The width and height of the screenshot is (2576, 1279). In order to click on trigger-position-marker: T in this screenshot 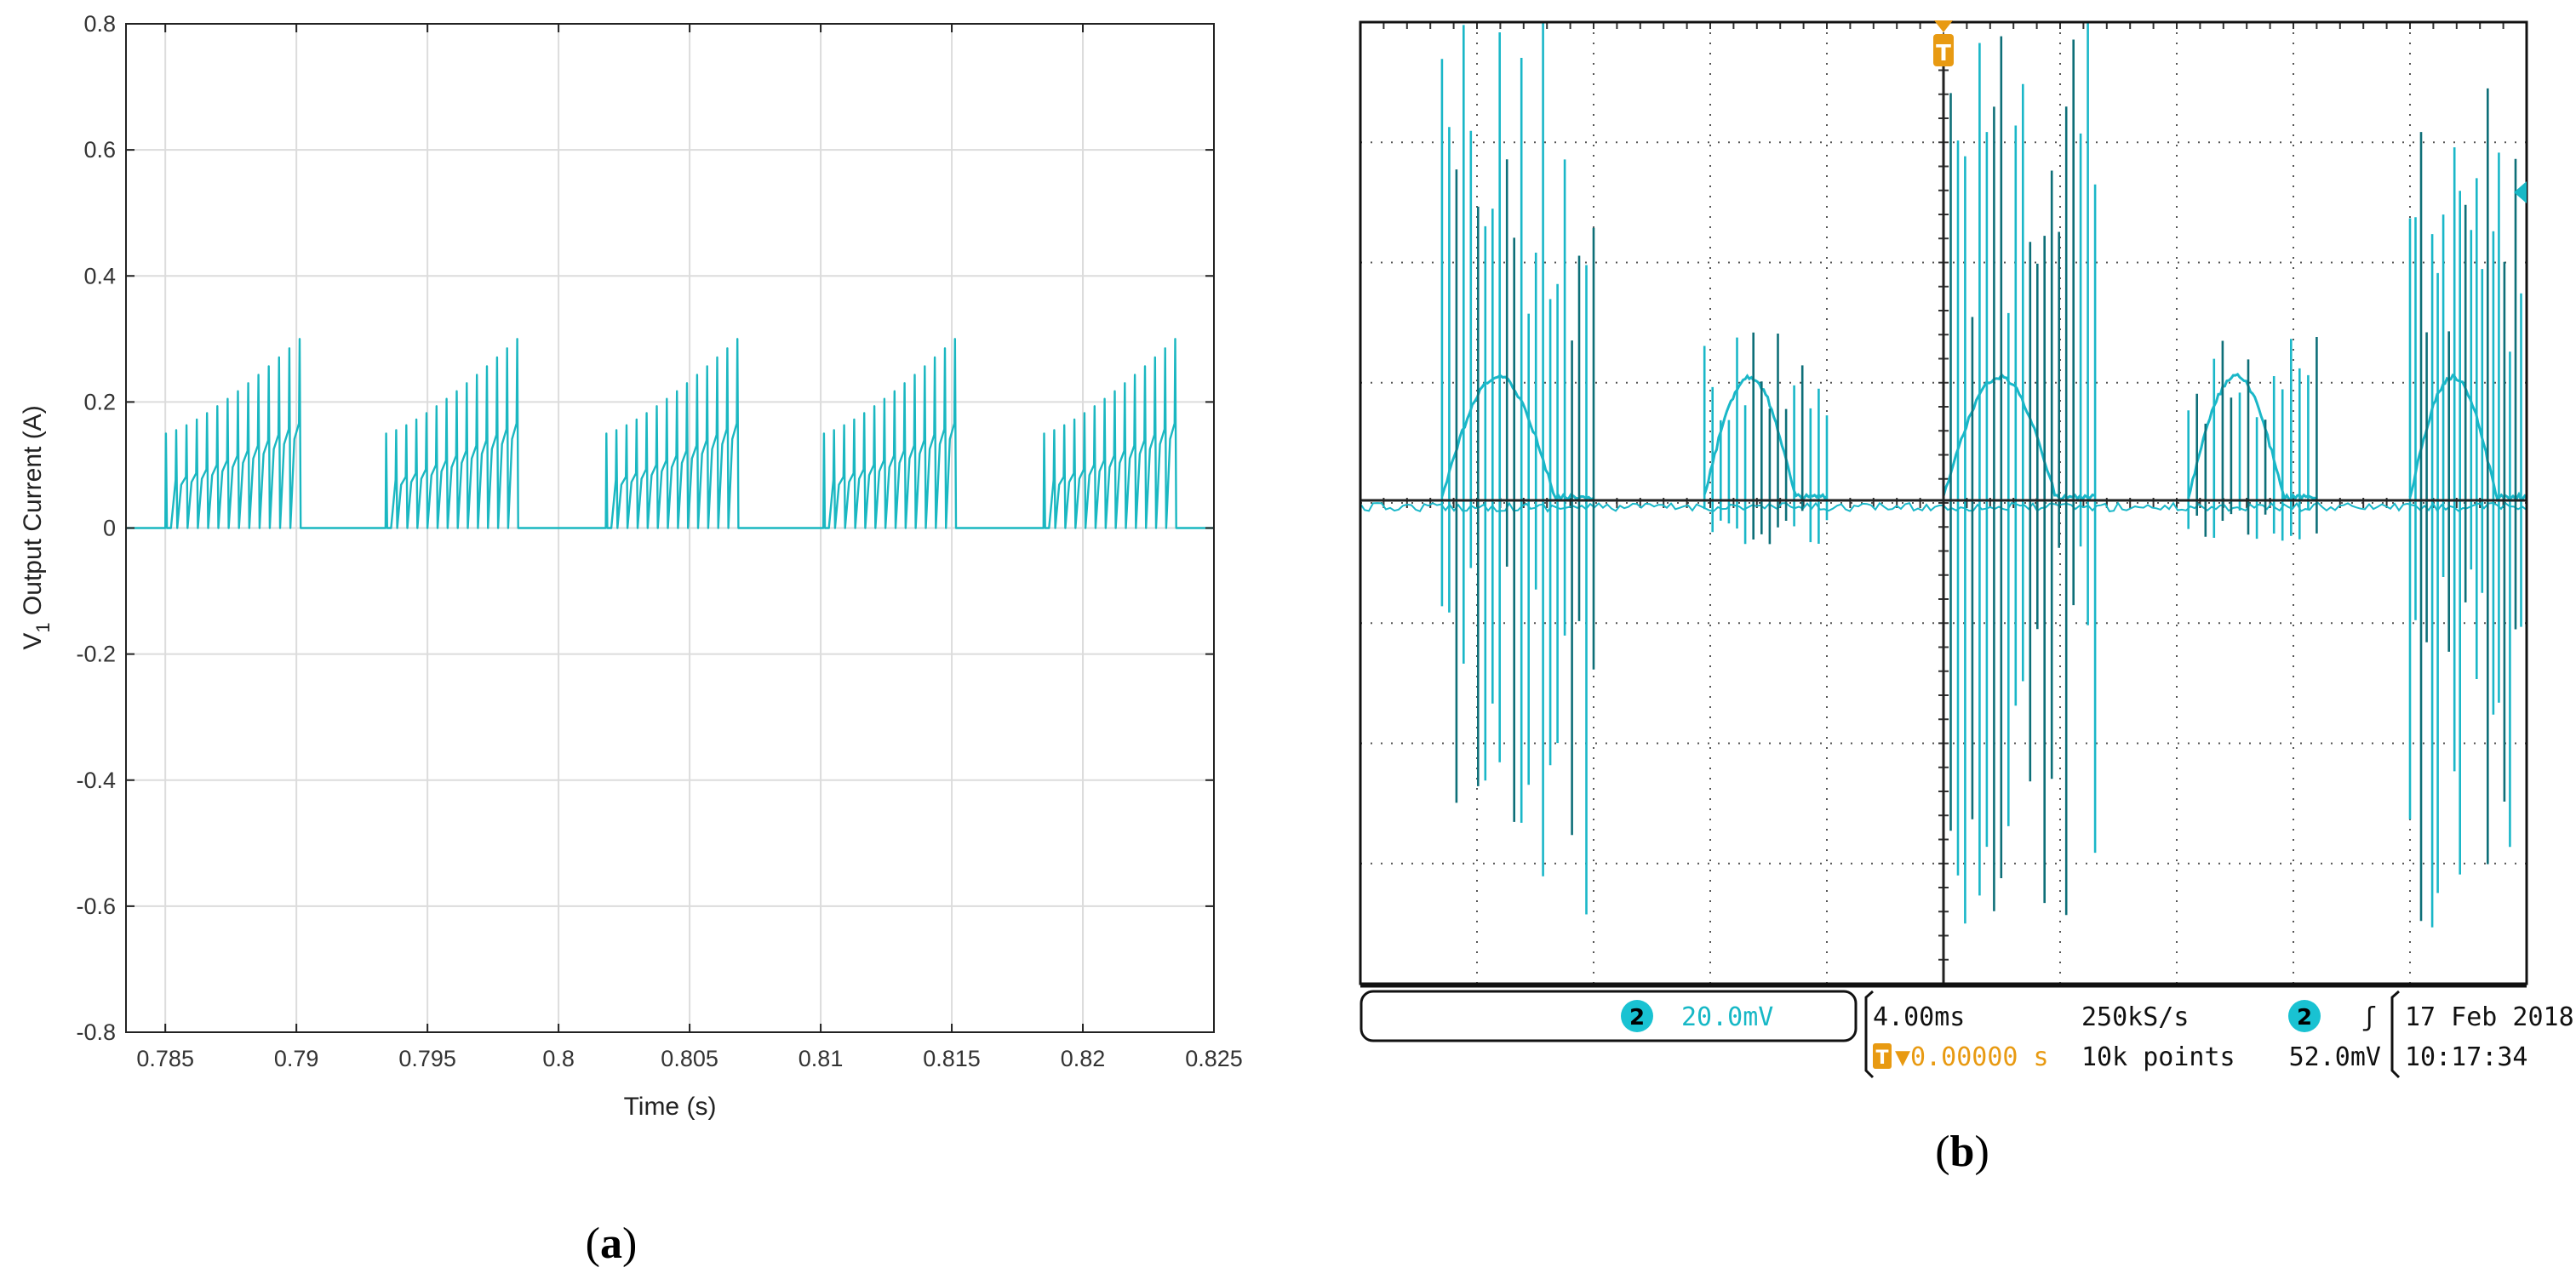, I will do `click(1944, 43)`.